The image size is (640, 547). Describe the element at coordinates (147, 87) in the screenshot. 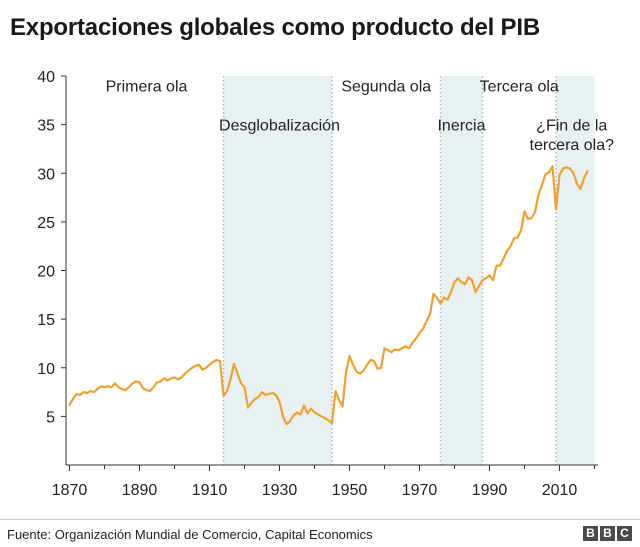

I see `period-label: Primera ola` at that location.